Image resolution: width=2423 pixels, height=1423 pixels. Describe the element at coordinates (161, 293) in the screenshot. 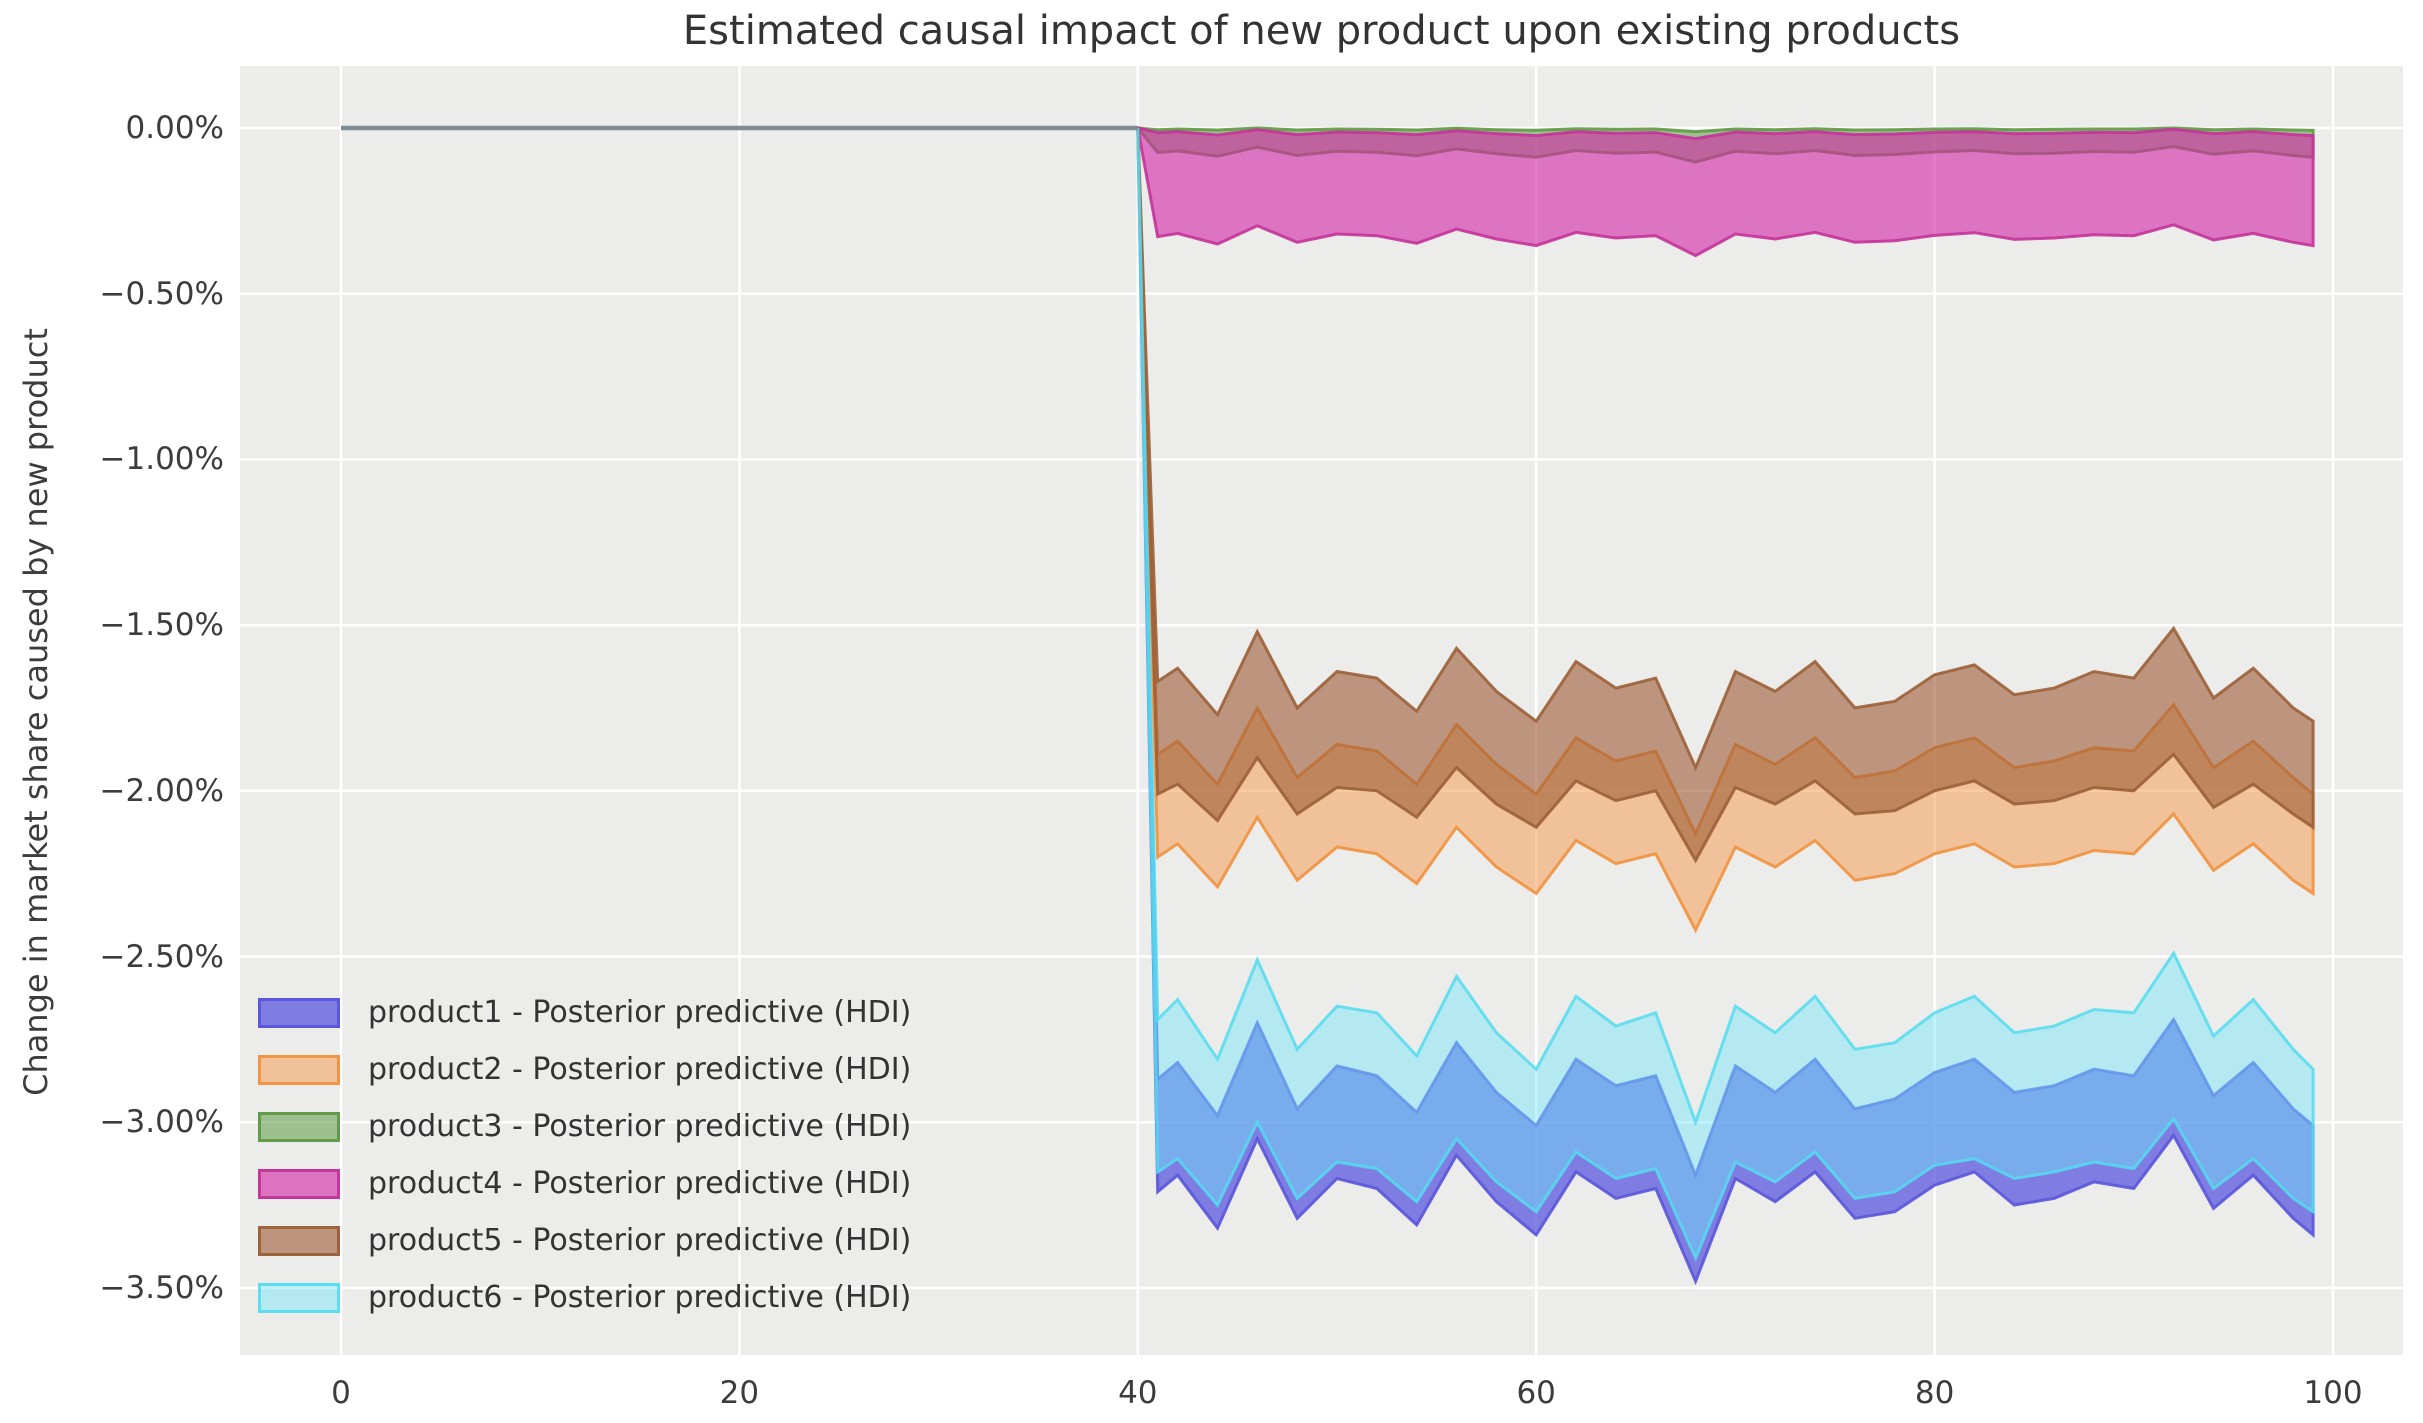

I see `y-tick-label: −0.50%` at that location.